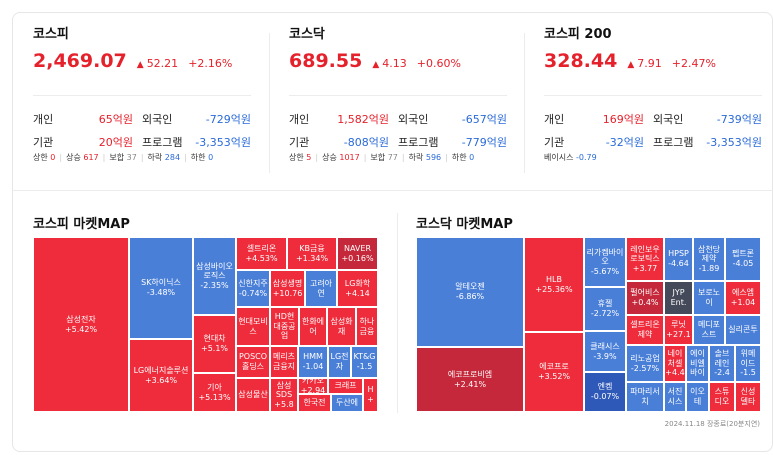 This screenshot has height=455, width=773. What do you see at coordinates (214, 276) in the screenshot?
I see `market-map-tile: 삼성바이오로직스 -2.35%` at bounding box center [214, 276].